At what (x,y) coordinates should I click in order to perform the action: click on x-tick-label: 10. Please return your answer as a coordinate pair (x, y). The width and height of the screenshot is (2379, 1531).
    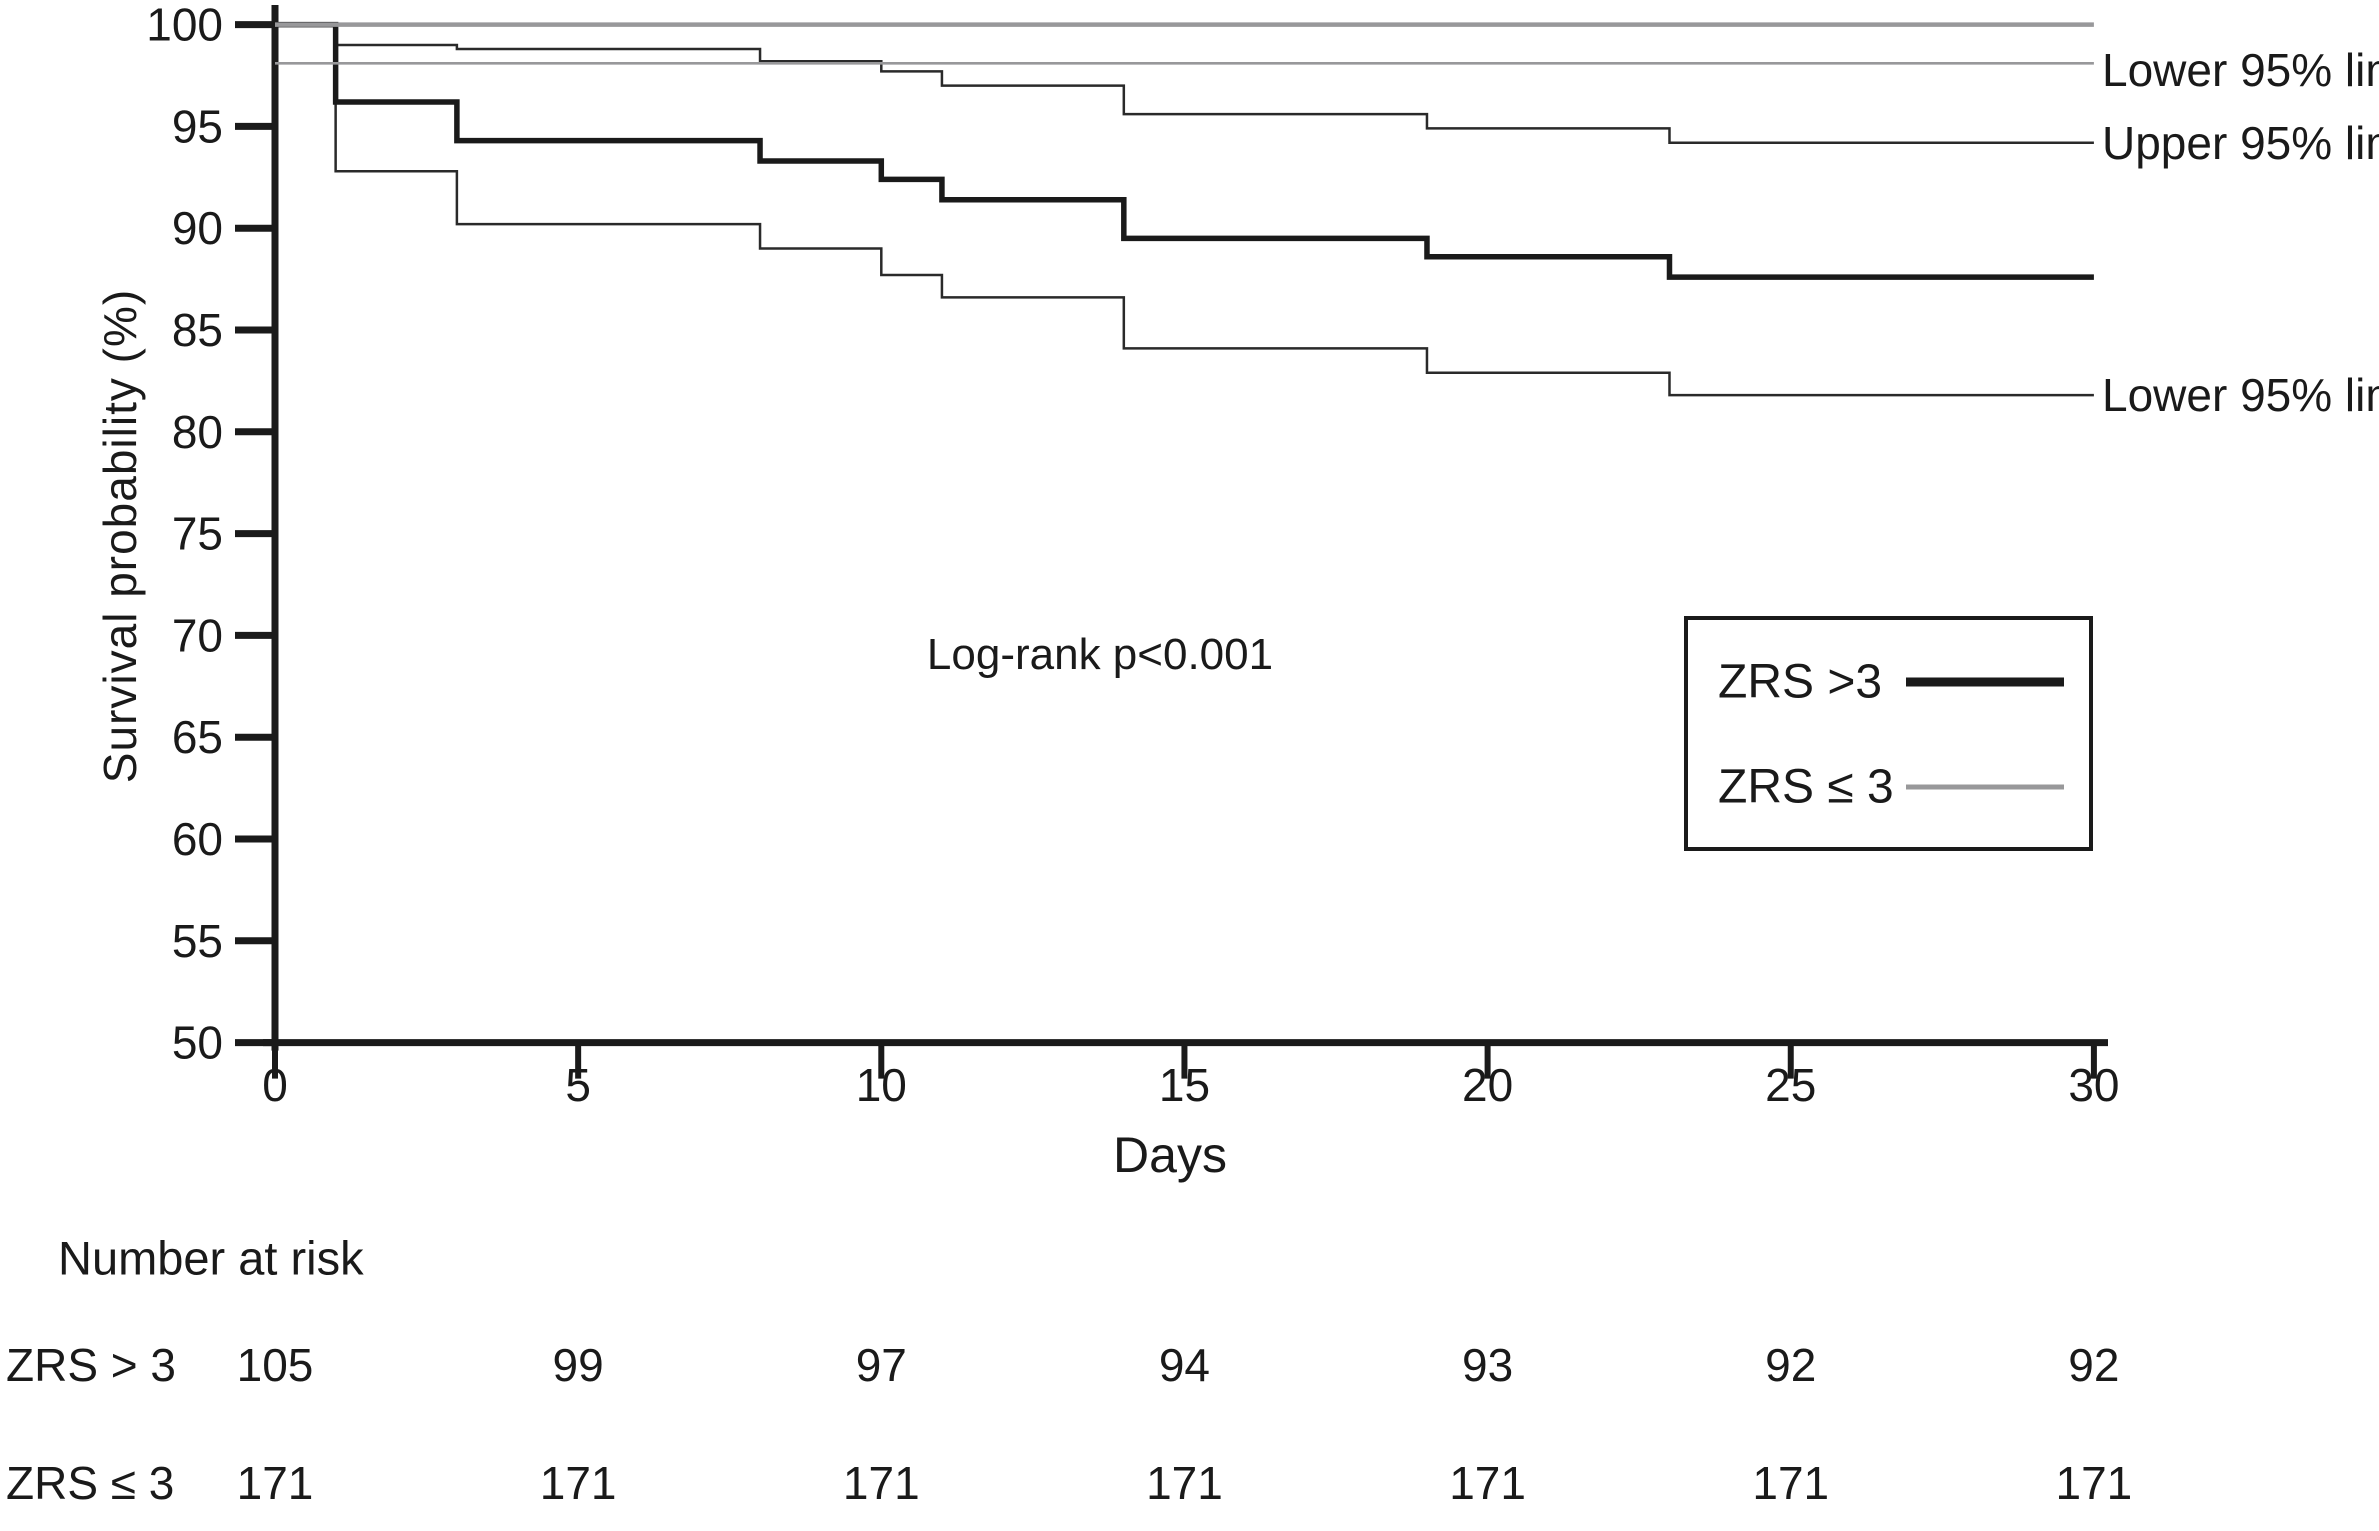
    Looking at the image, I should click on (881, 1085).